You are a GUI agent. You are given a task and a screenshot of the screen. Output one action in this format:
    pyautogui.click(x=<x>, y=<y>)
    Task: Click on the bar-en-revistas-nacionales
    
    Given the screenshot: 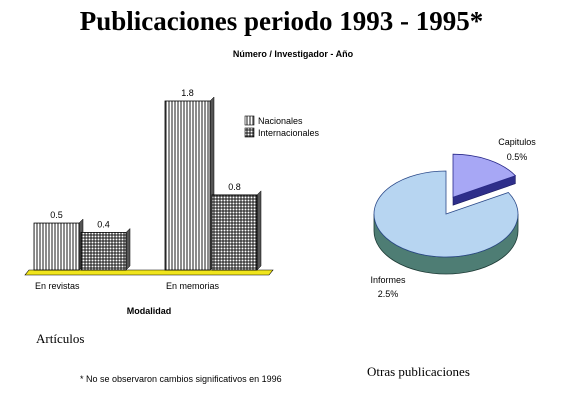 What is the action you would take?
    pyautogui.click(x=56, y=246)
    